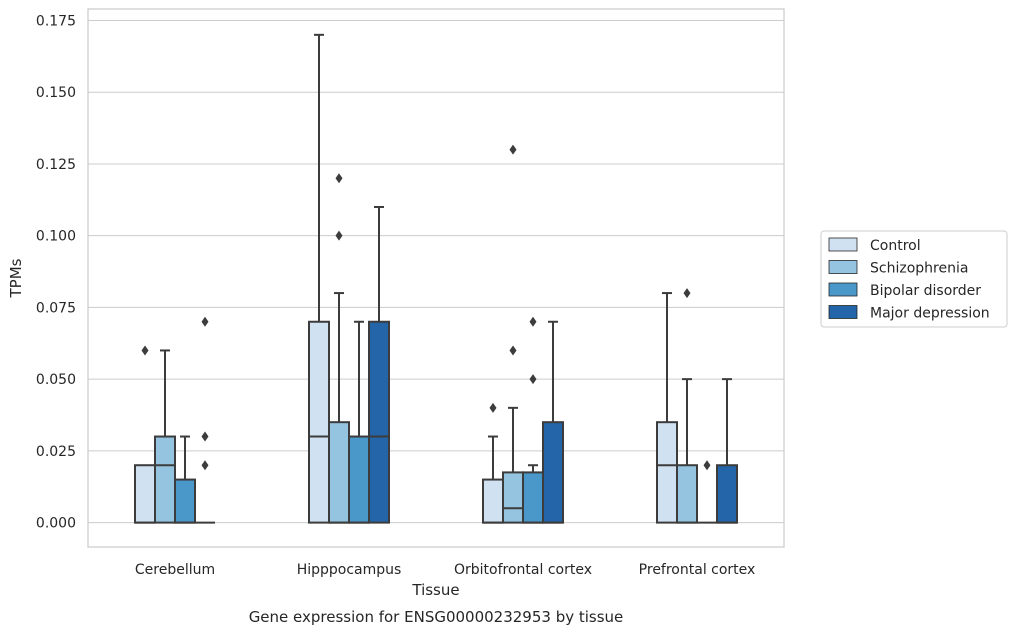  Describe the element at coordinates (925, 291) in the screenshot. I see `legend-label: Bipolar disorder` at that location.